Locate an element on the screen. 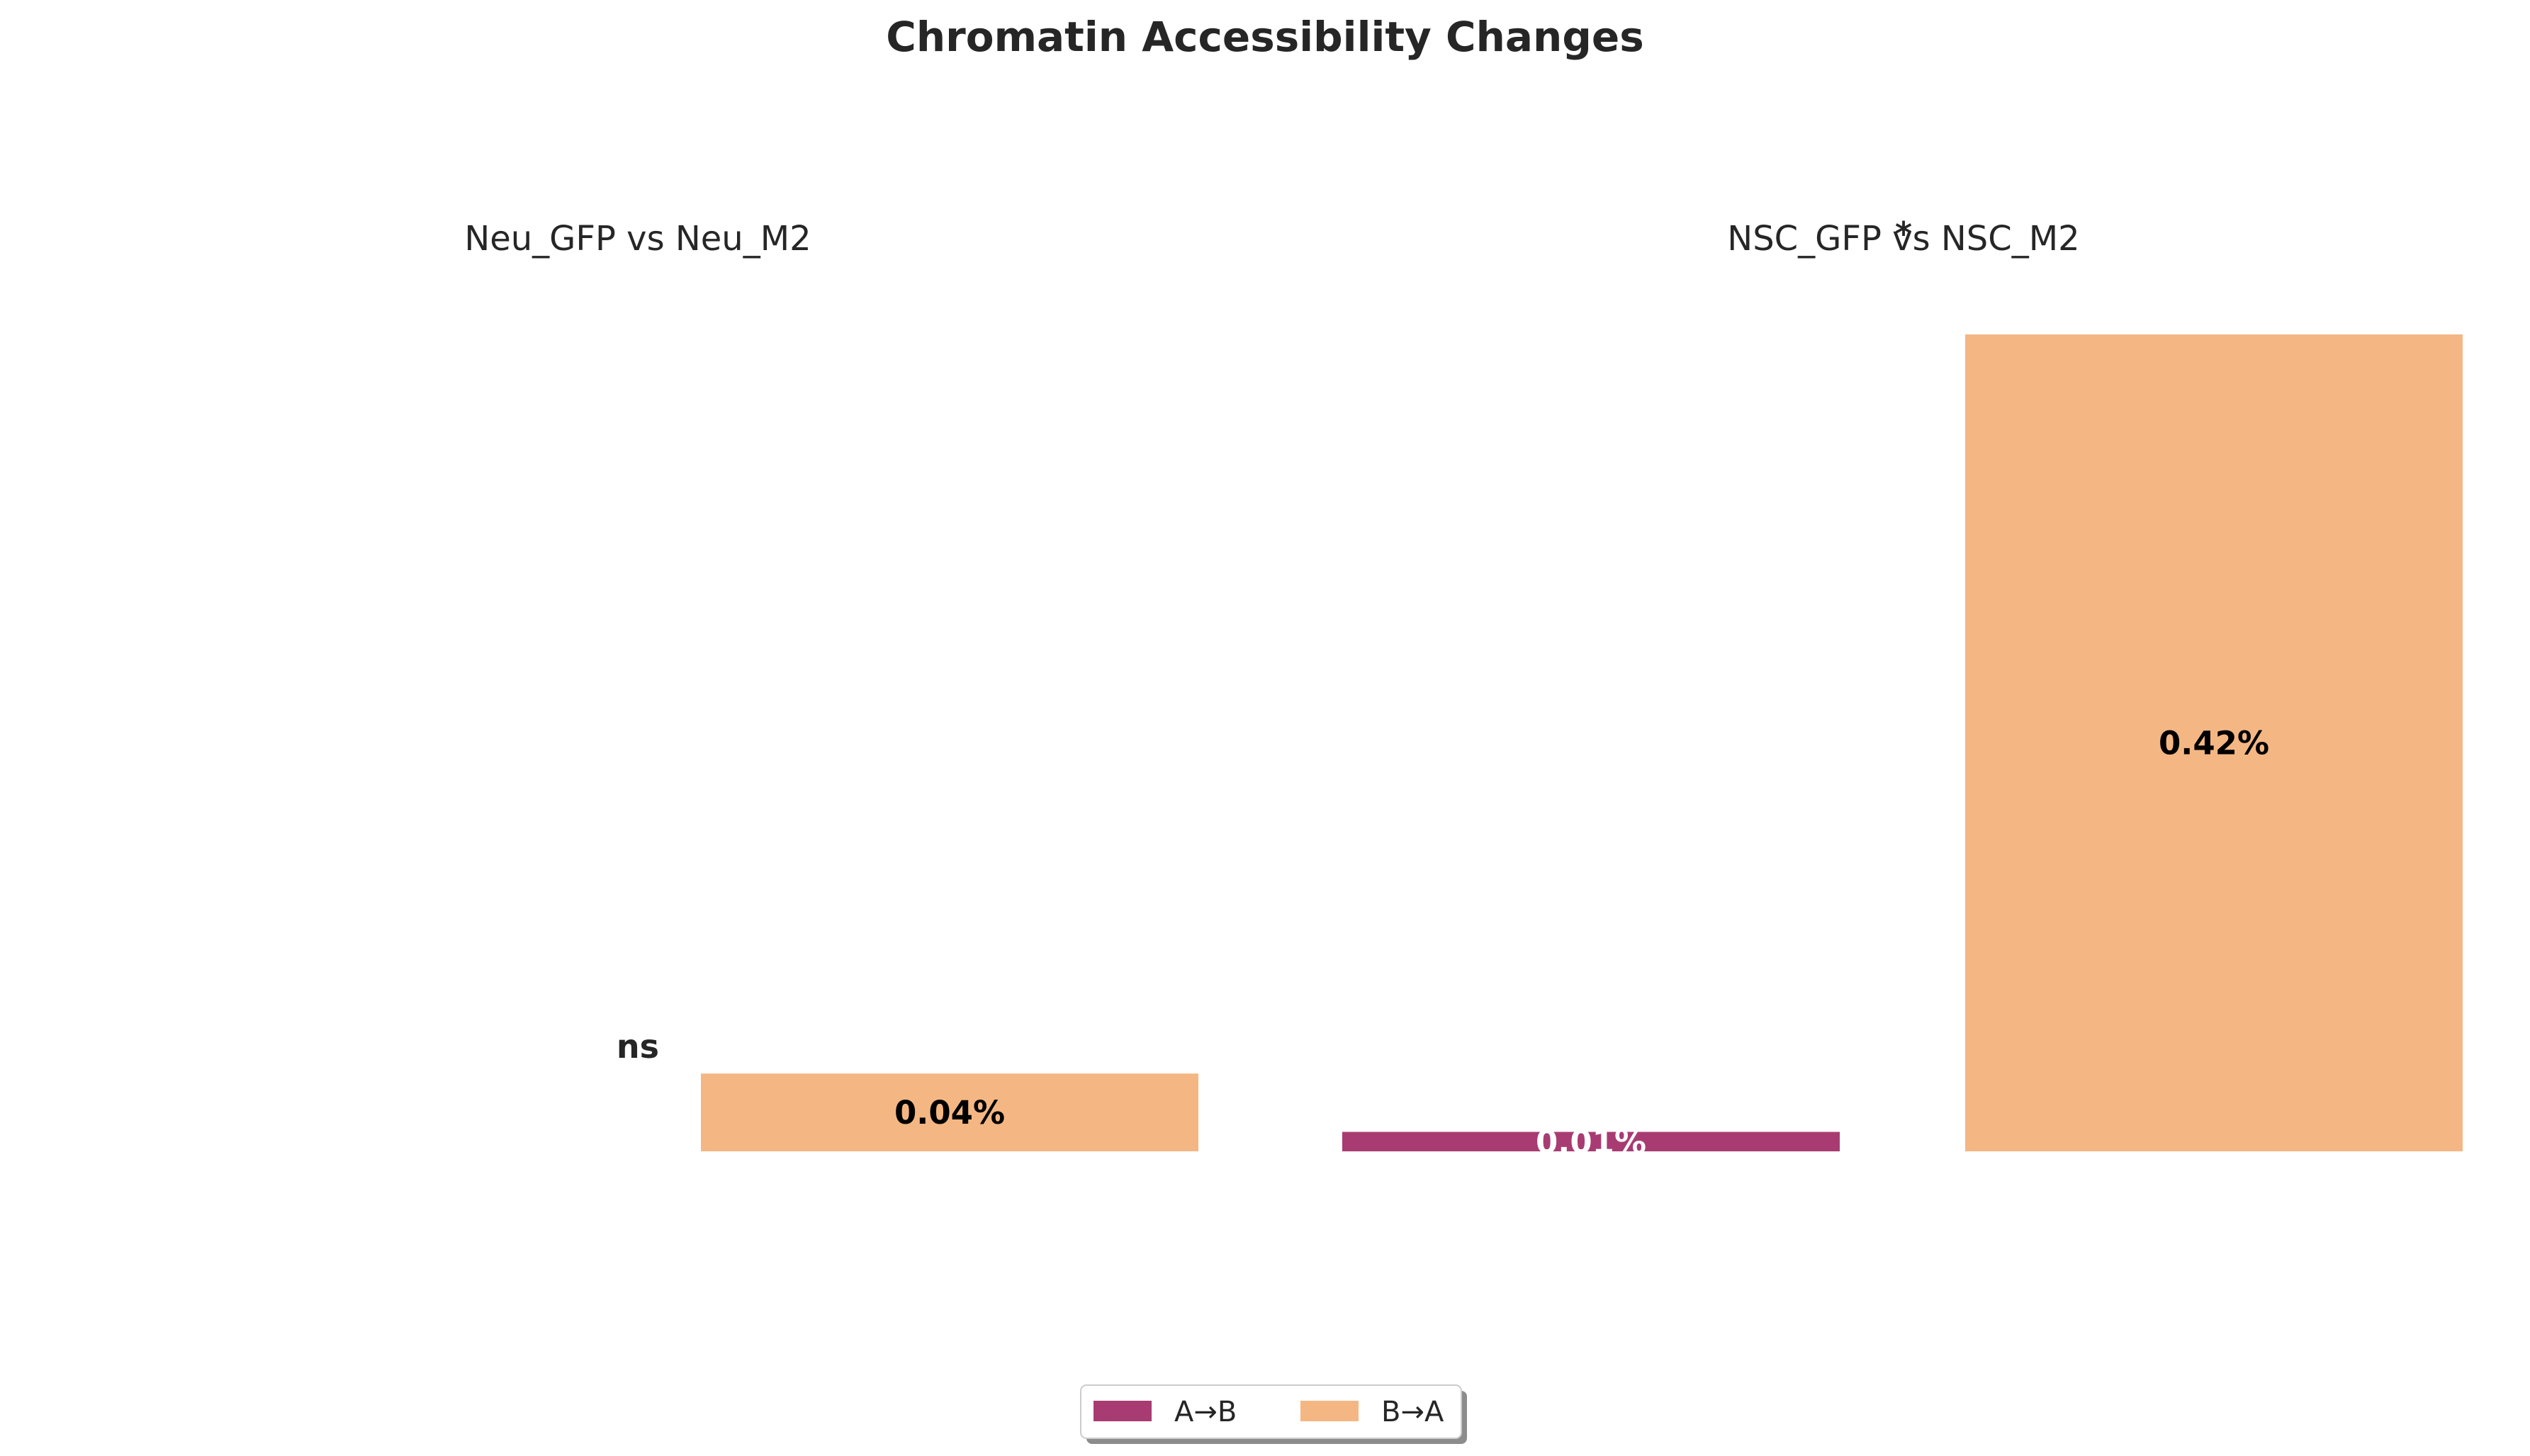 The image size is (2530, 1456). significance-marker-nsc: * is located at coordinates (1904, 234).